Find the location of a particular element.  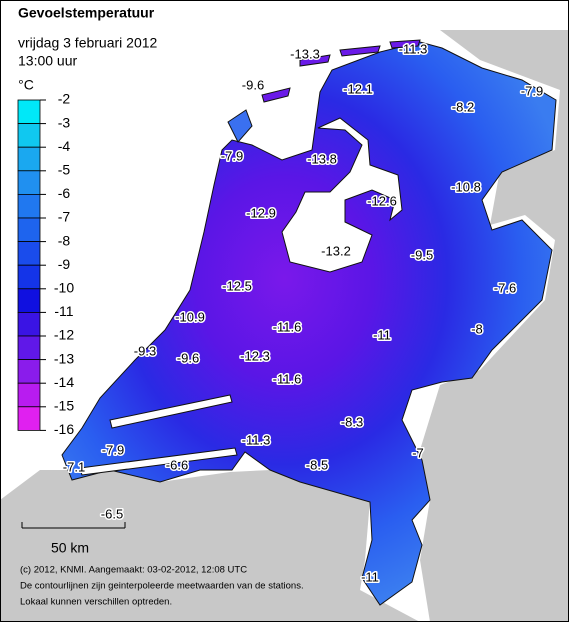

station-value: -12.6 is located at coordinates (382, 200).